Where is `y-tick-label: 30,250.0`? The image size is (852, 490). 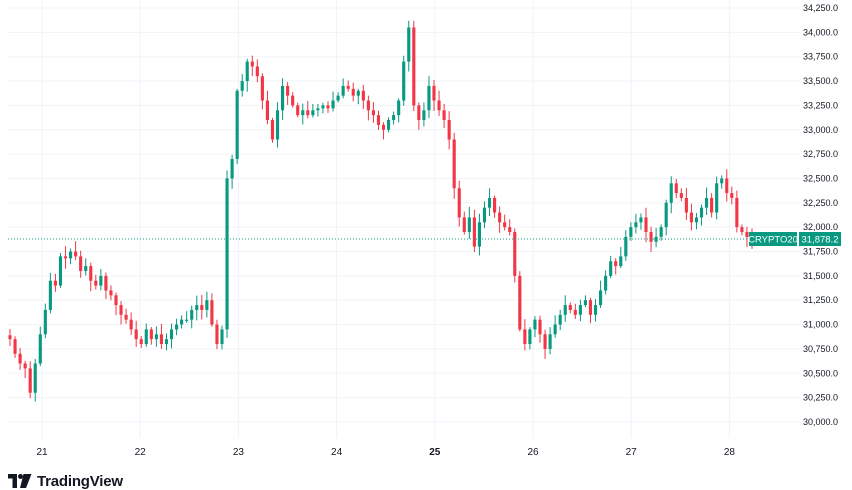 y-tick-label: 30,250.0 is located at coordinates (820, 398).